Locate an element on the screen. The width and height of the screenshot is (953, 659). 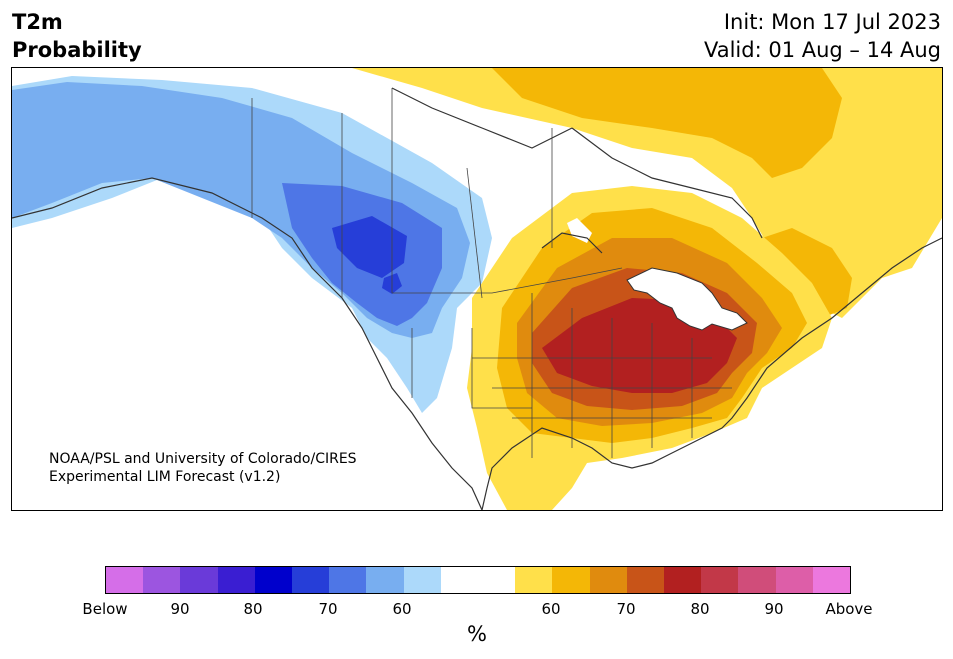
title-line-2: Probability is located at coordinates (77, 50).